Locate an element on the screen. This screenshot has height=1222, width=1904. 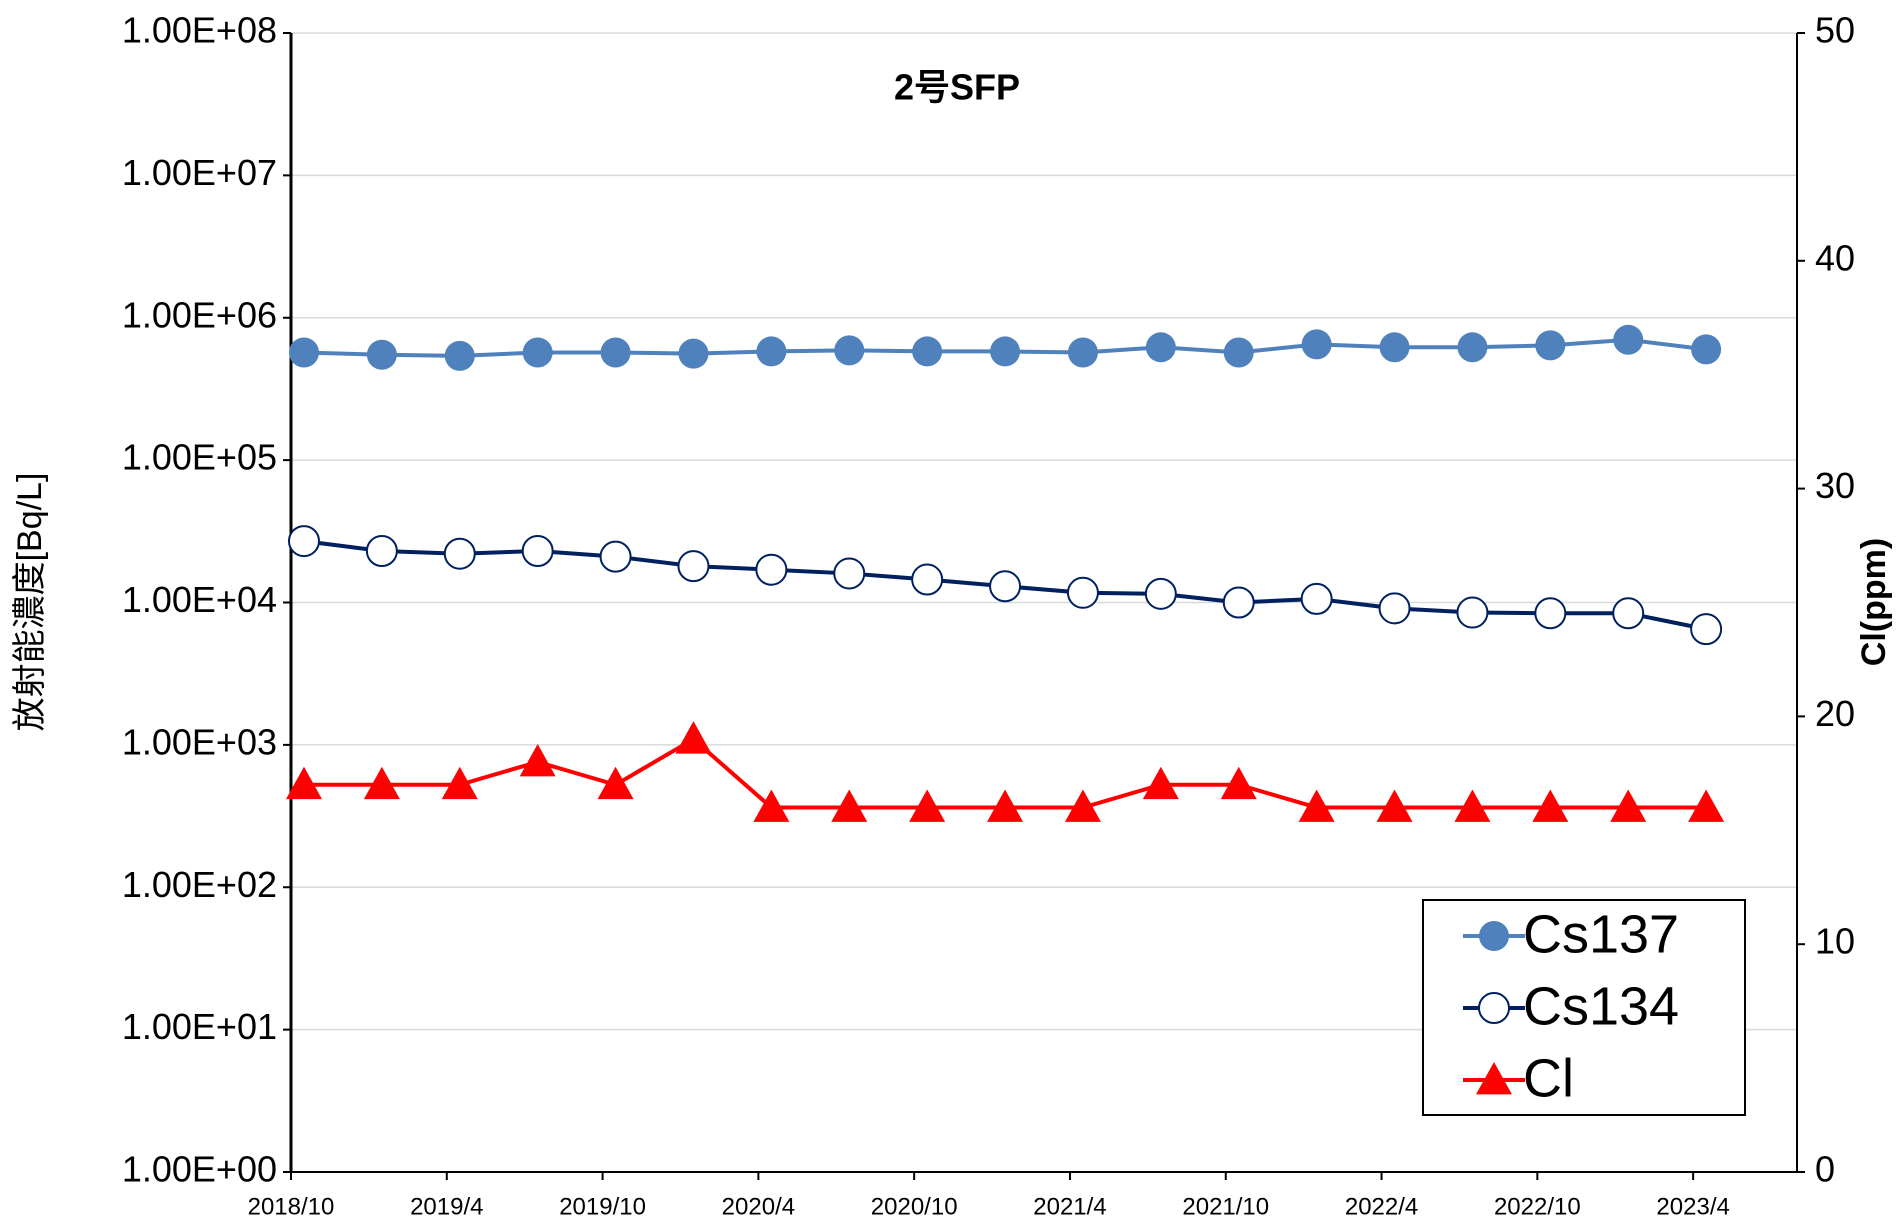
y-tick-label: 1.00E+07 is located at coordinates (199, 172).